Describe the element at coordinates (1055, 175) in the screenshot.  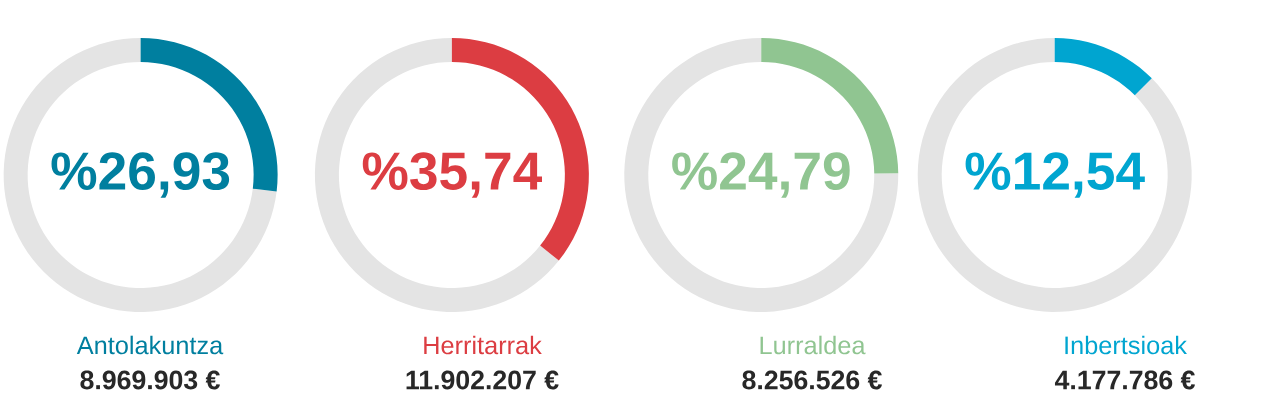
I see `text: %12,54` at that location.